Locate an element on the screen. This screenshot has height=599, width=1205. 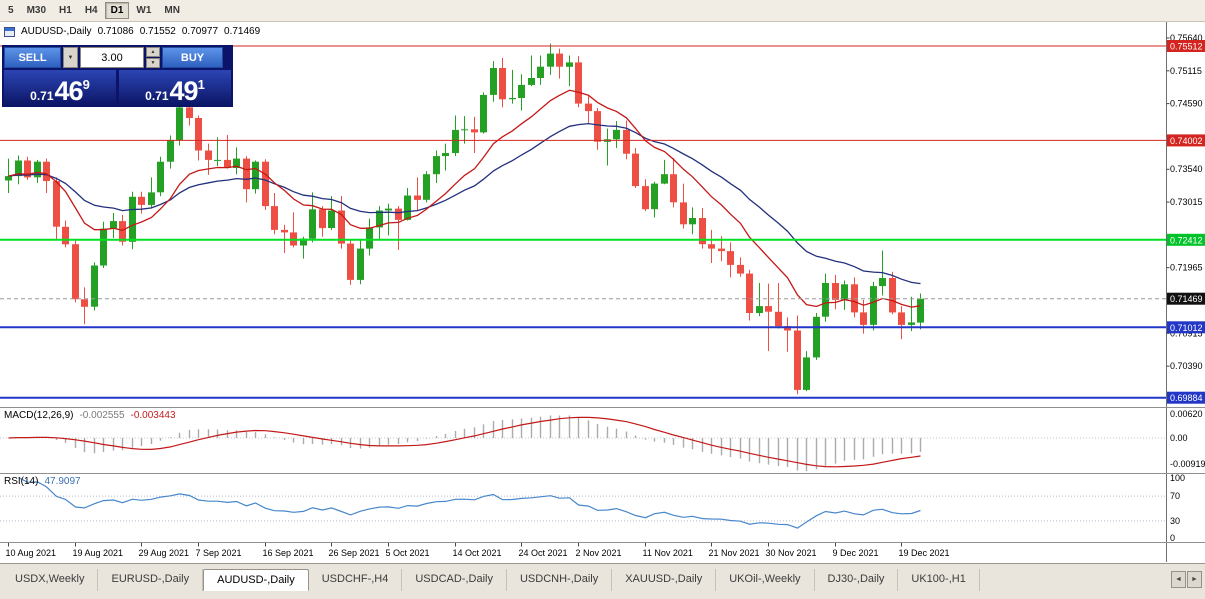
sell-button: SELL is located at coordinates (32, 57).